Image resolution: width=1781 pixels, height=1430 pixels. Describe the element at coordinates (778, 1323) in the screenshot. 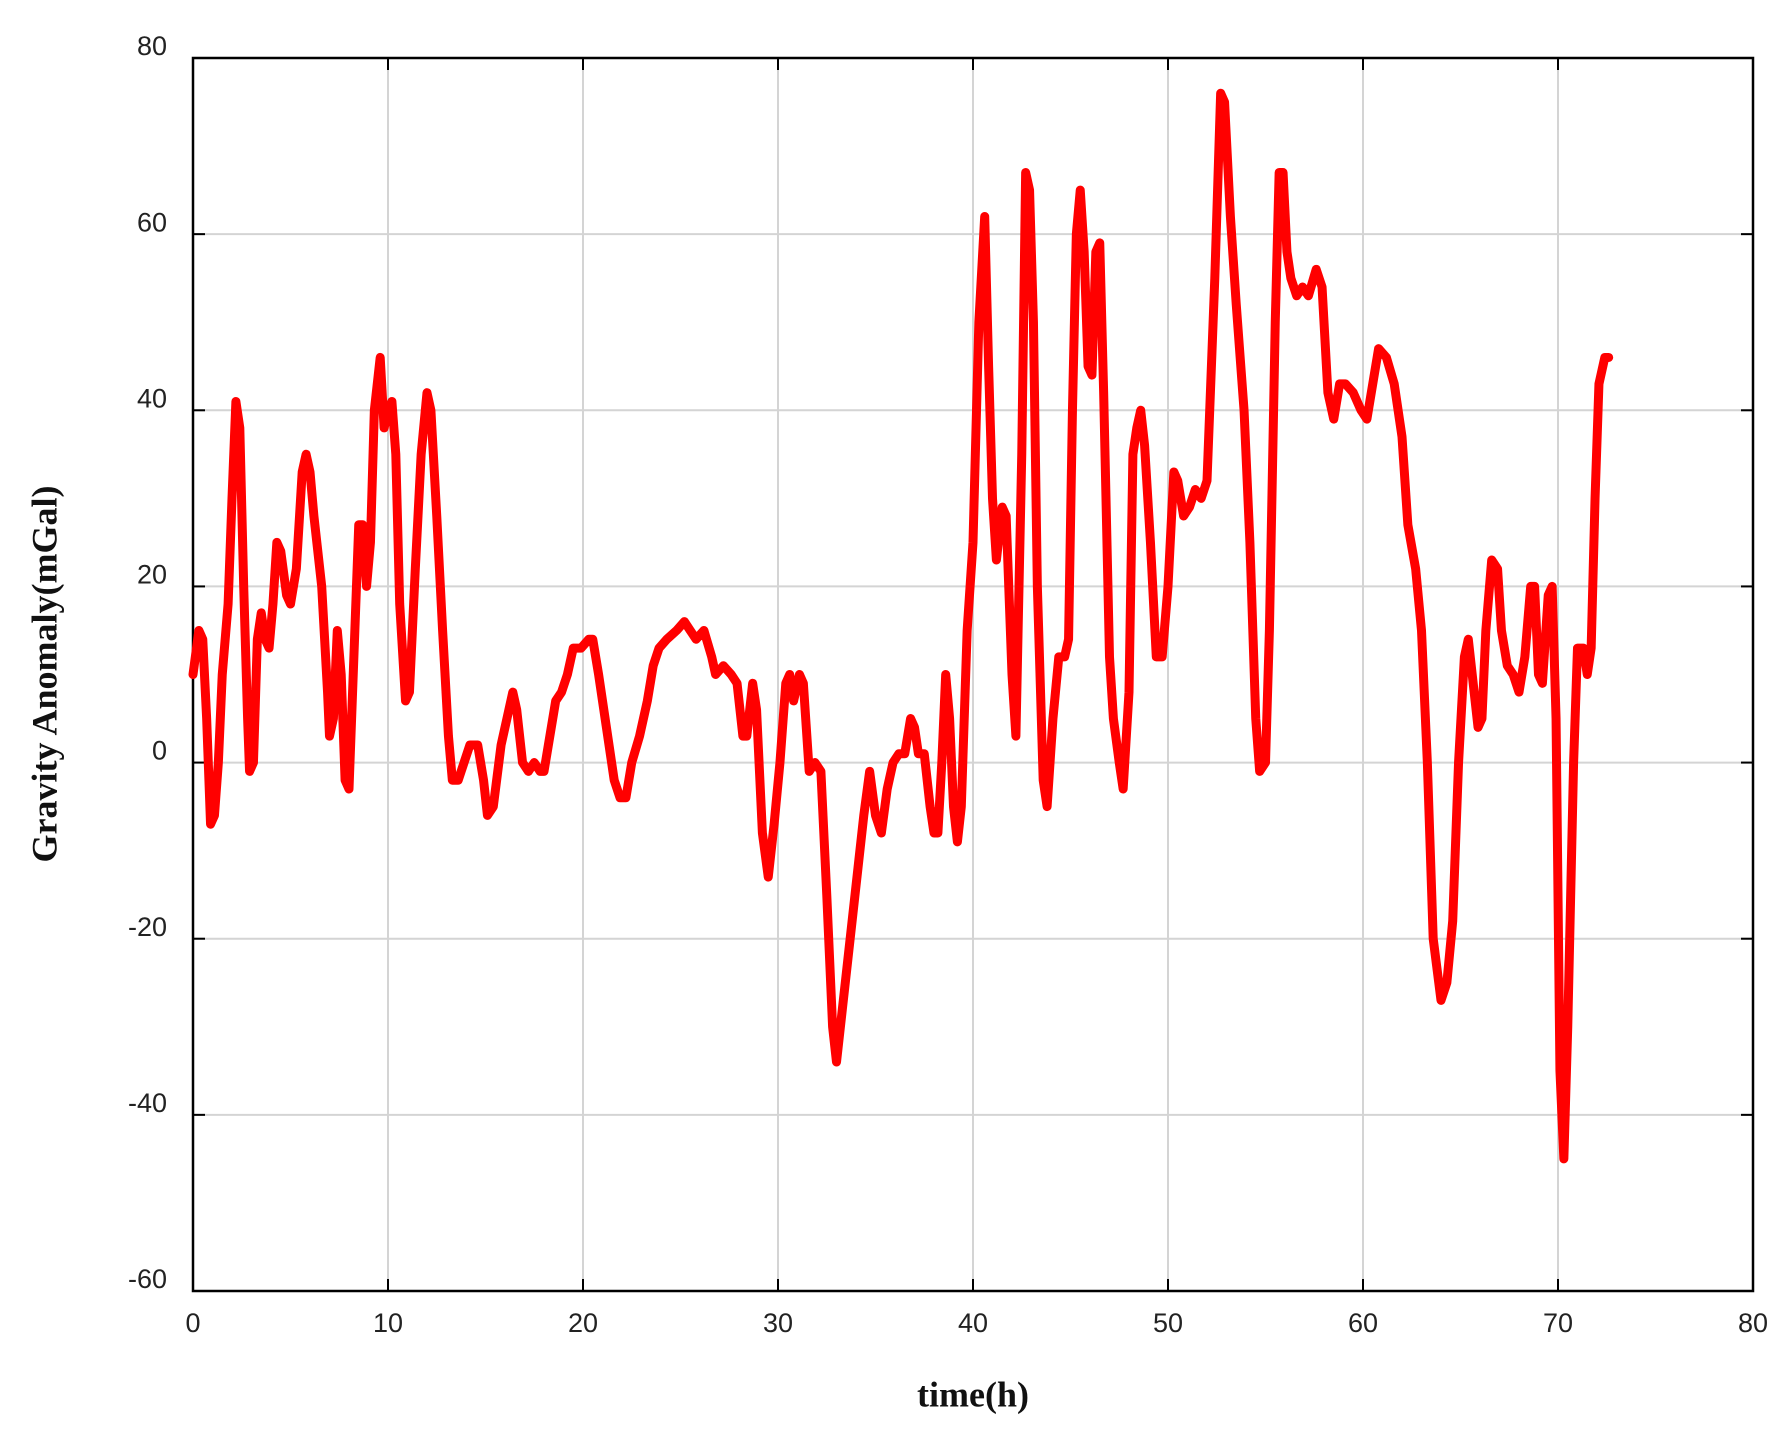

I see `x-tick-label: 30` at that location.